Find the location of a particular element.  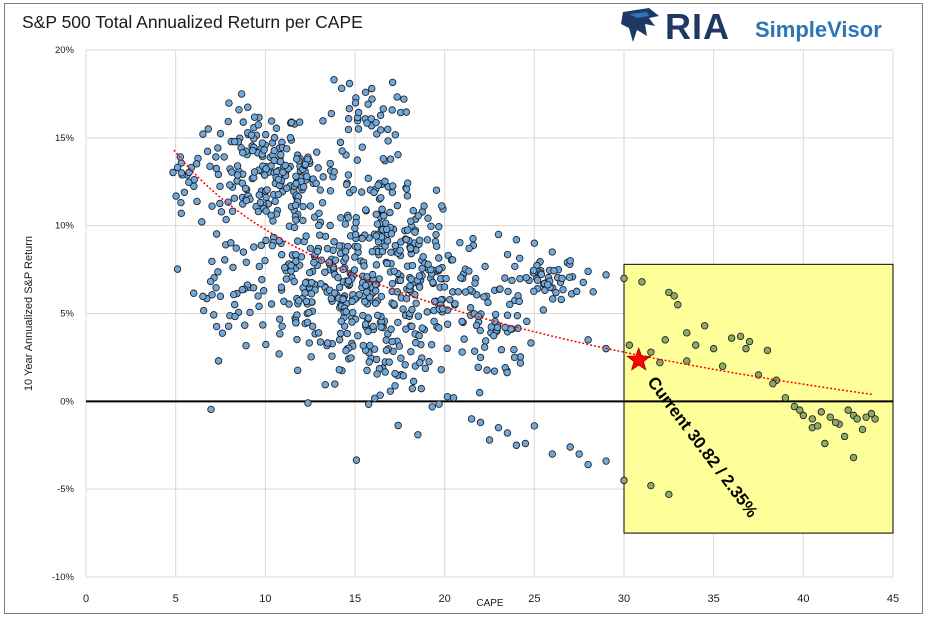

x-tick-label: 10 is located at coordinates (265, 599).